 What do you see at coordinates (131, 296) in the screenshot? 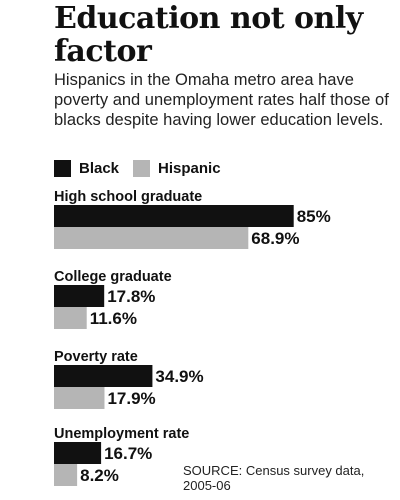
I see `value-label-black-college-graduate: 17.8%` at bounding box center [131, 296].